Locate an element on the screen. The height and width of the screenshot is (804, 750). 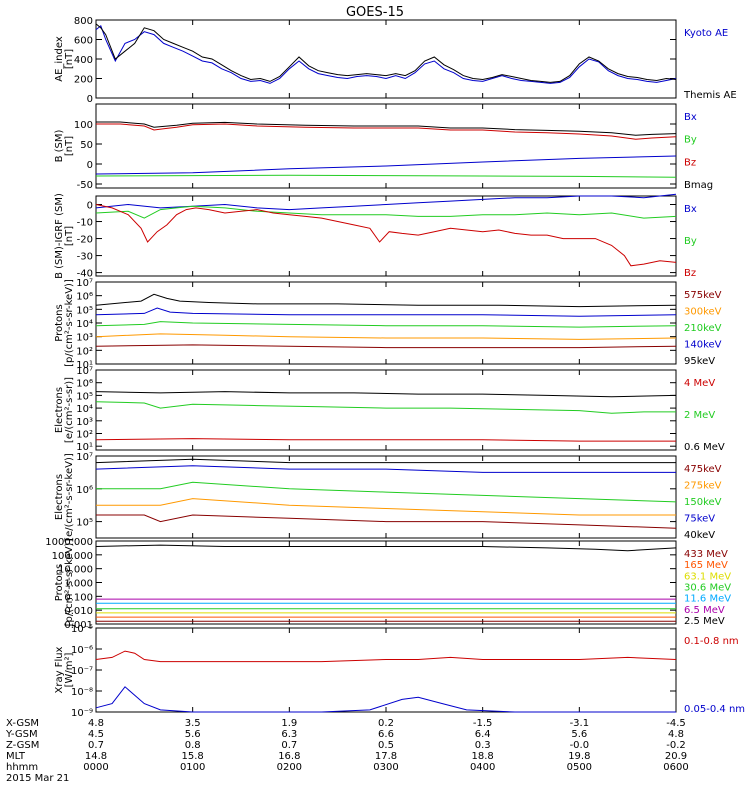
series-line-140kev is located at coordinates (386, 312).